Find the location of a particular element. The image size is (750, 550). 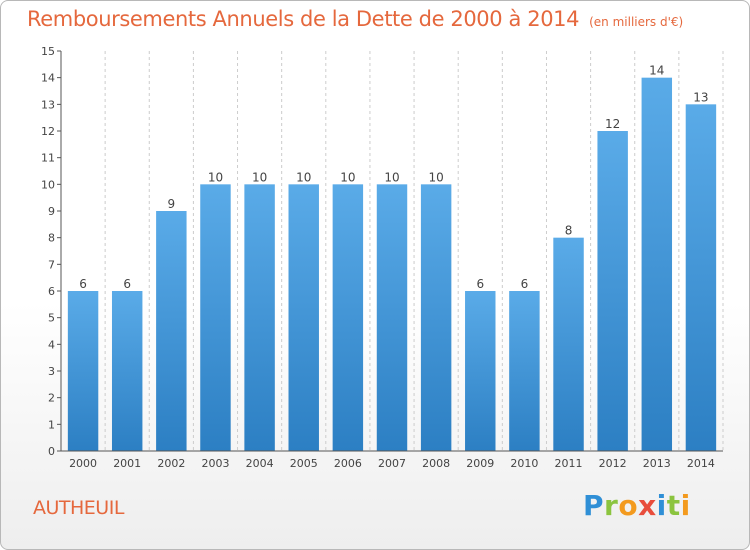

y-tick-label: 8 is located at coordinates (51, 238).